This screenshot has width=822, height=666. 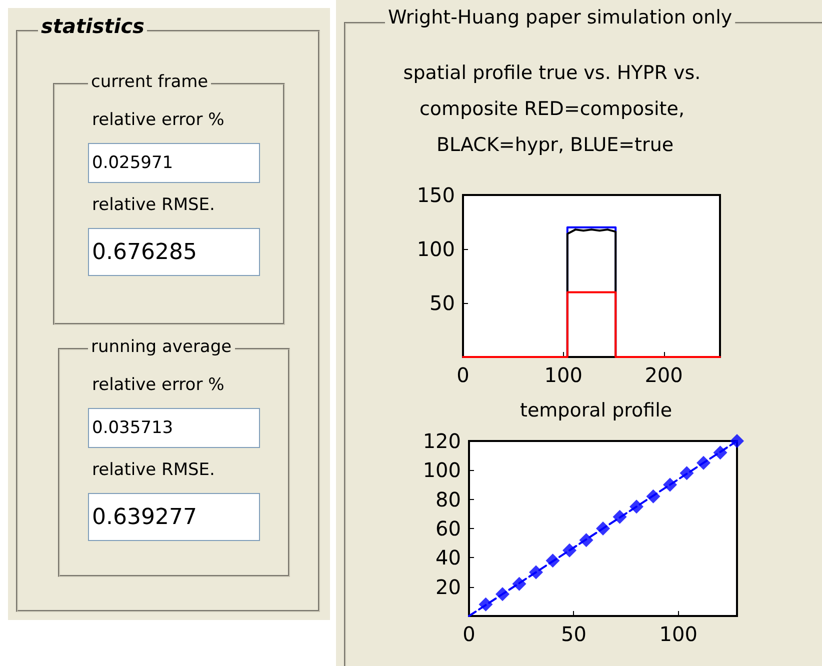 I want to click on chart-title: Wright-Huang paper simulation only, so click(x=560, y=17).